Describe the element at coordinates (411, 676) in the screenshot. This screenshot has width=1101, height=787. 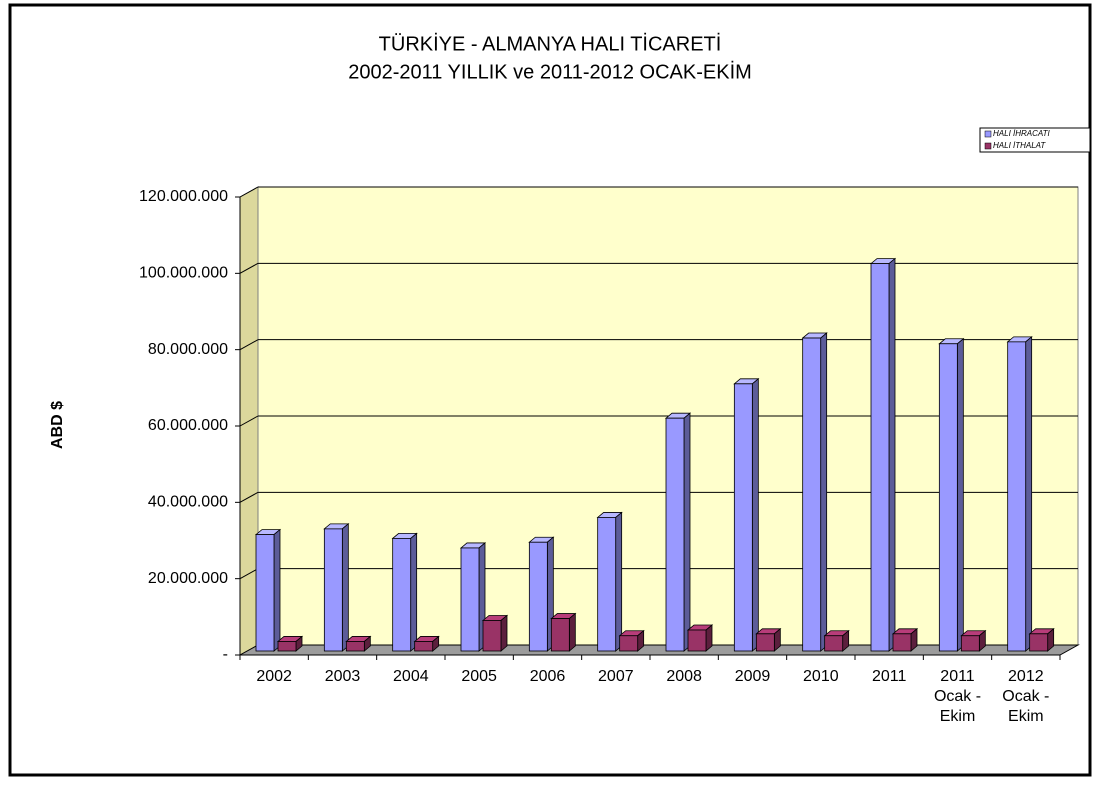
I see `x-tick-label: 2004` at that location.